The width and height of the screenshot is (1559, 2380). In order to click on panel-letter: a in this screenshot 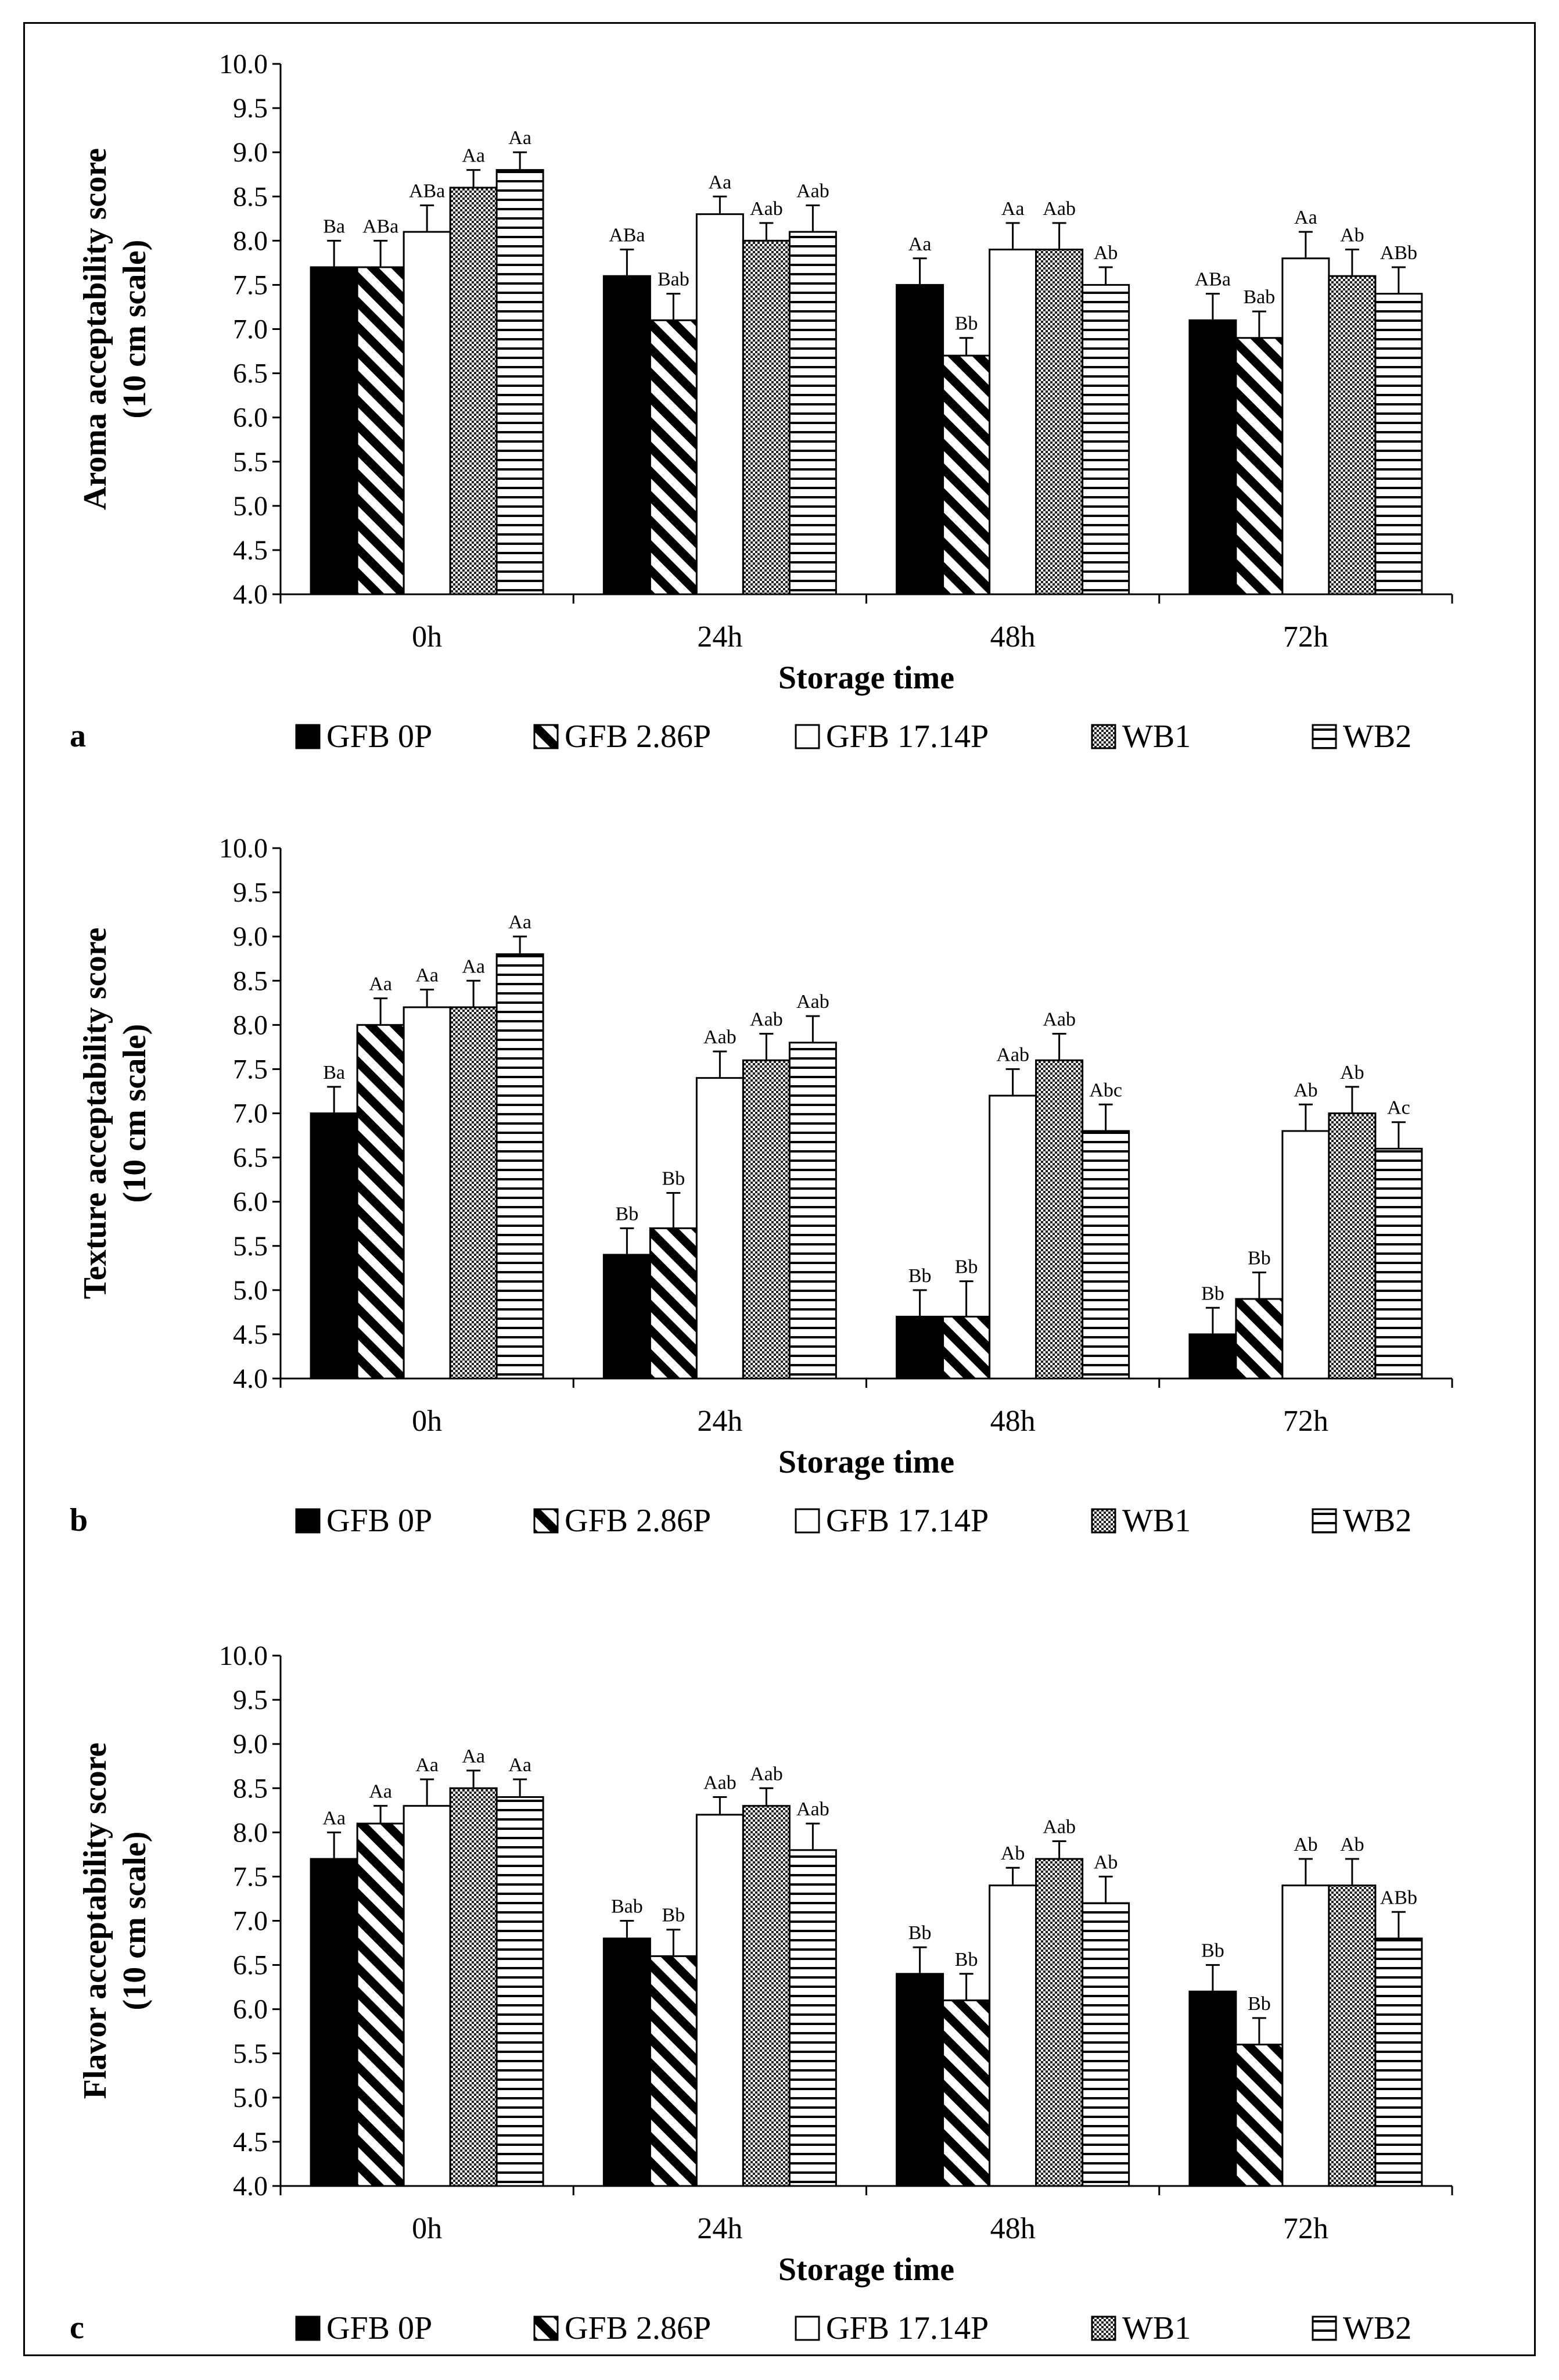, I will do `click(78, 736)`.